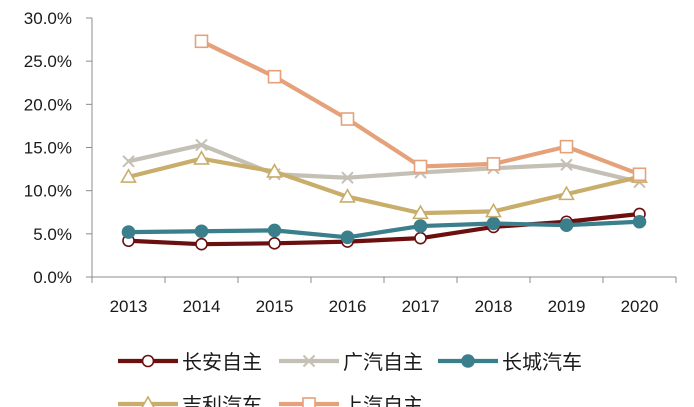  I want to click on legend-item: 广汽自主, so click(351, 362).